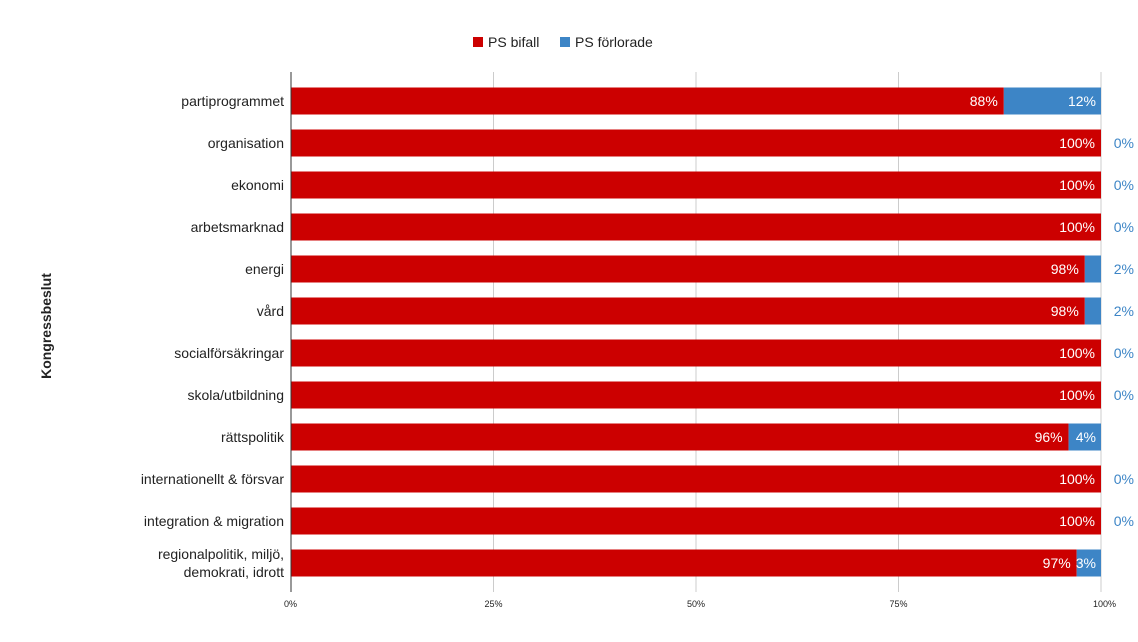  Describe the element at coordinates (614, 42) in the screenshot. I see `legend-label: PS förlorade` at that location.